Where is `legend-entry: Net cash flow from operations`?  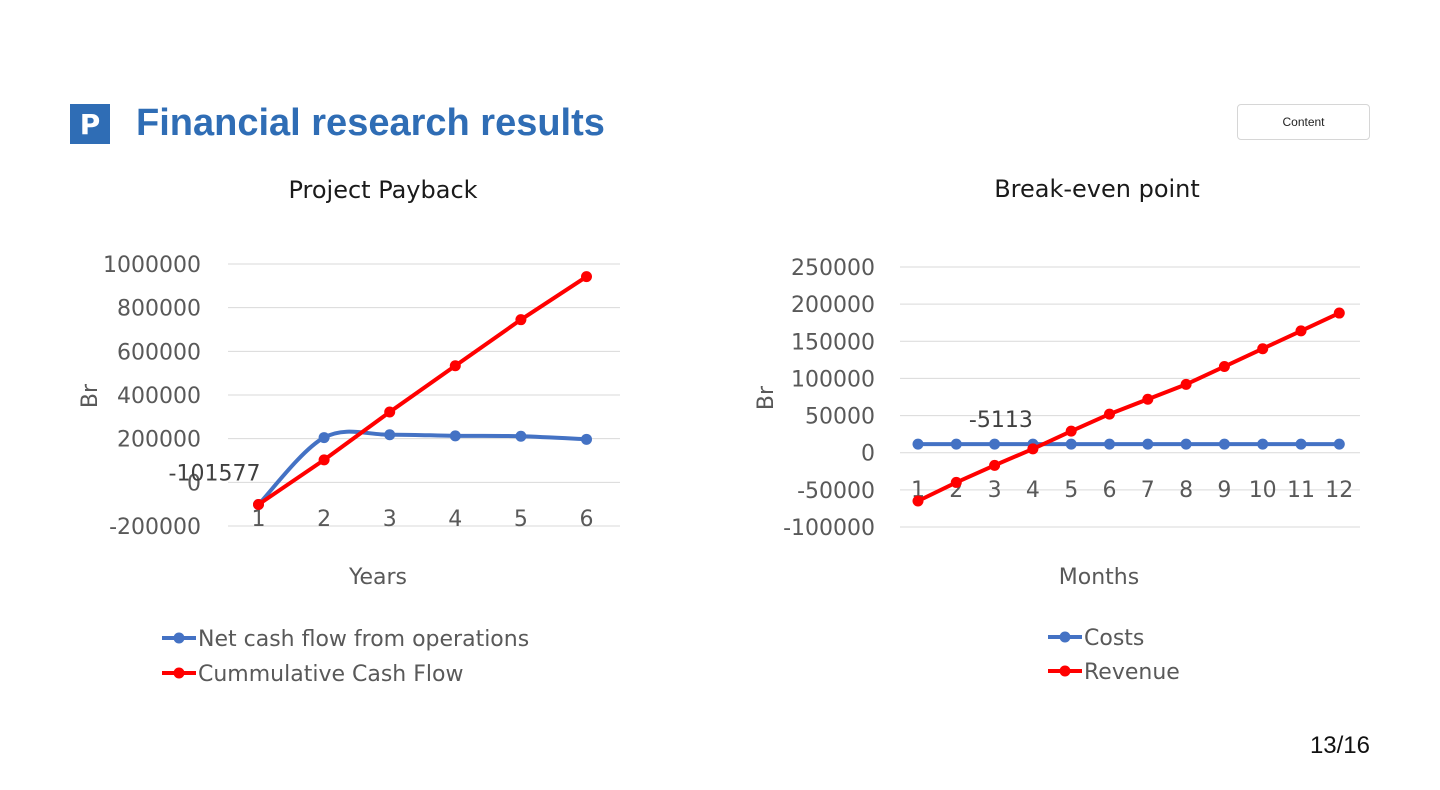
legend-entry: Net cash flow from operations is located at coordinates (345, 639).